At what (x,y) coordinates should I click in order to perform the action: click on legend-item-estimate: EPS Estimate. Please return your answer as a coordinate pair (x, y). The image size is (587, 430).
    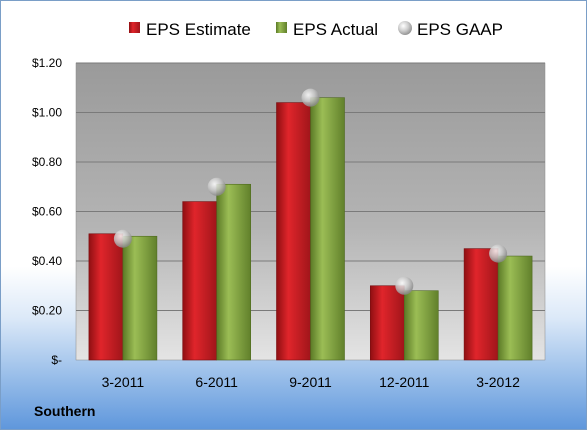
    Looking at the image, I should click on (190, 29).